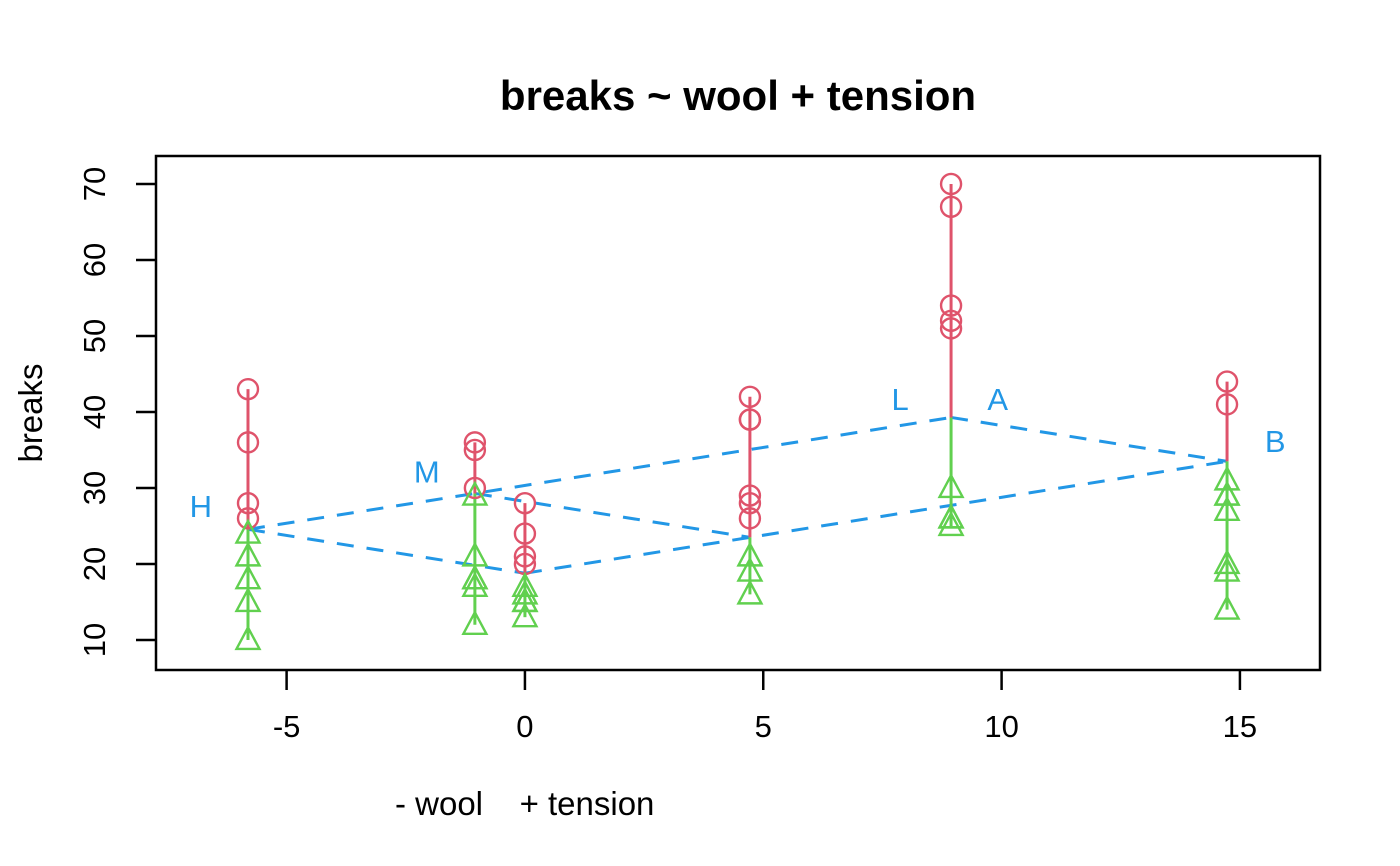 This screenshot has width=1400, height=866. Describe the element at coordinates (763, 726) in the screenshot. I see `x-tick-label: 5` at that location.